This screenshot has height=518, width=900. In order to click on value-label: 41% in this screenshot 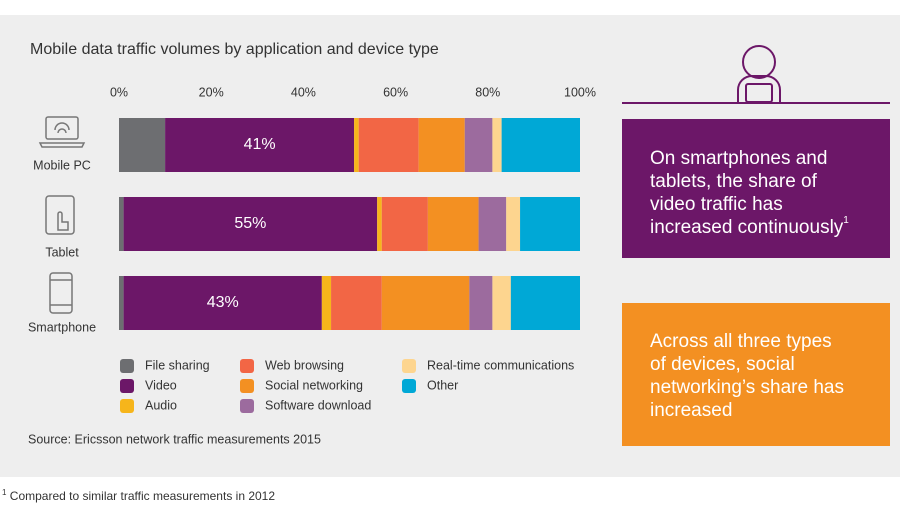, I will do `click(260, 144)`.